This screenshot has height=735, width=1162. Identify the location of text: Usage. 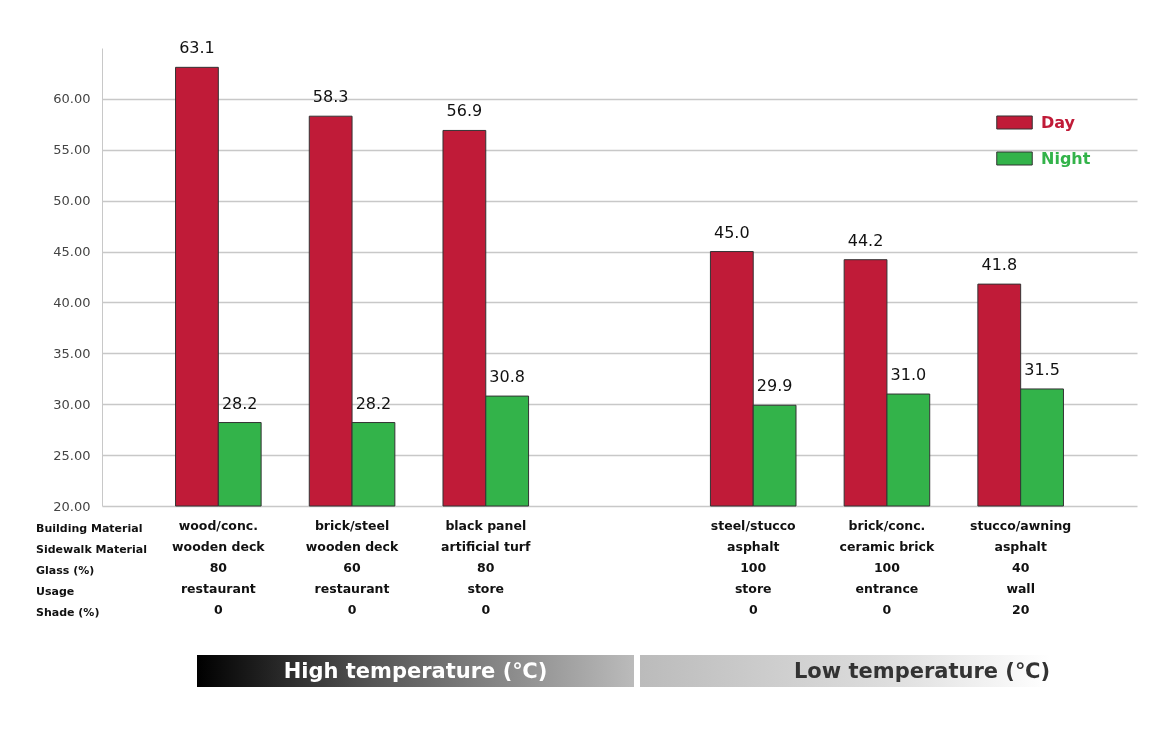
(55, 591).